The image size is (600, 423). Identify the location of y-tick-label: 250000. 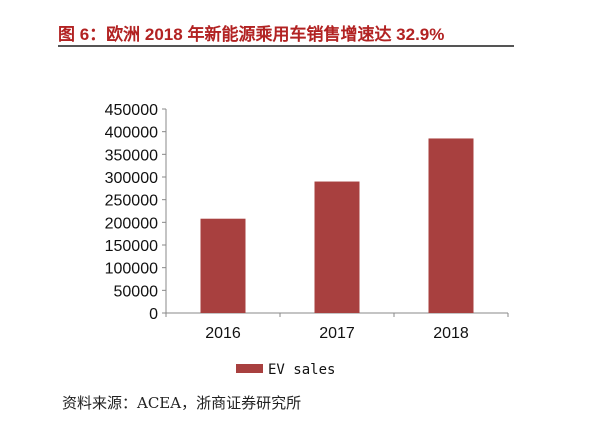
(131, 201).